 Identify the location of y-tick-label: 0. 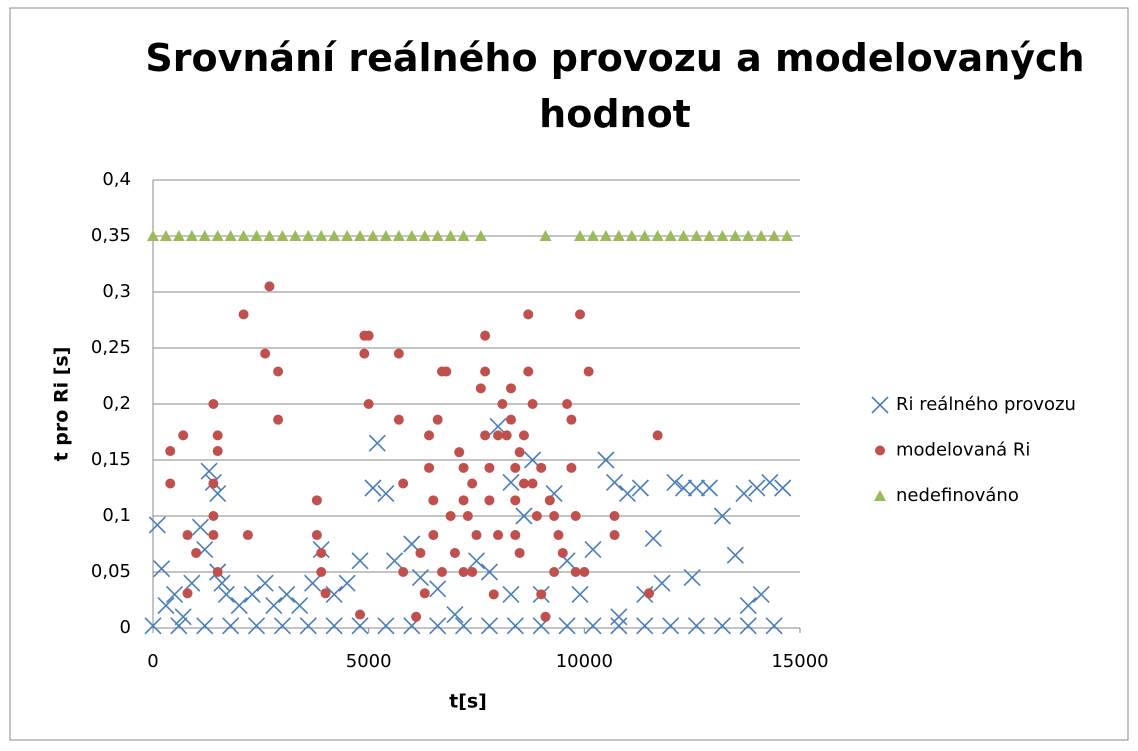
(125, 627).